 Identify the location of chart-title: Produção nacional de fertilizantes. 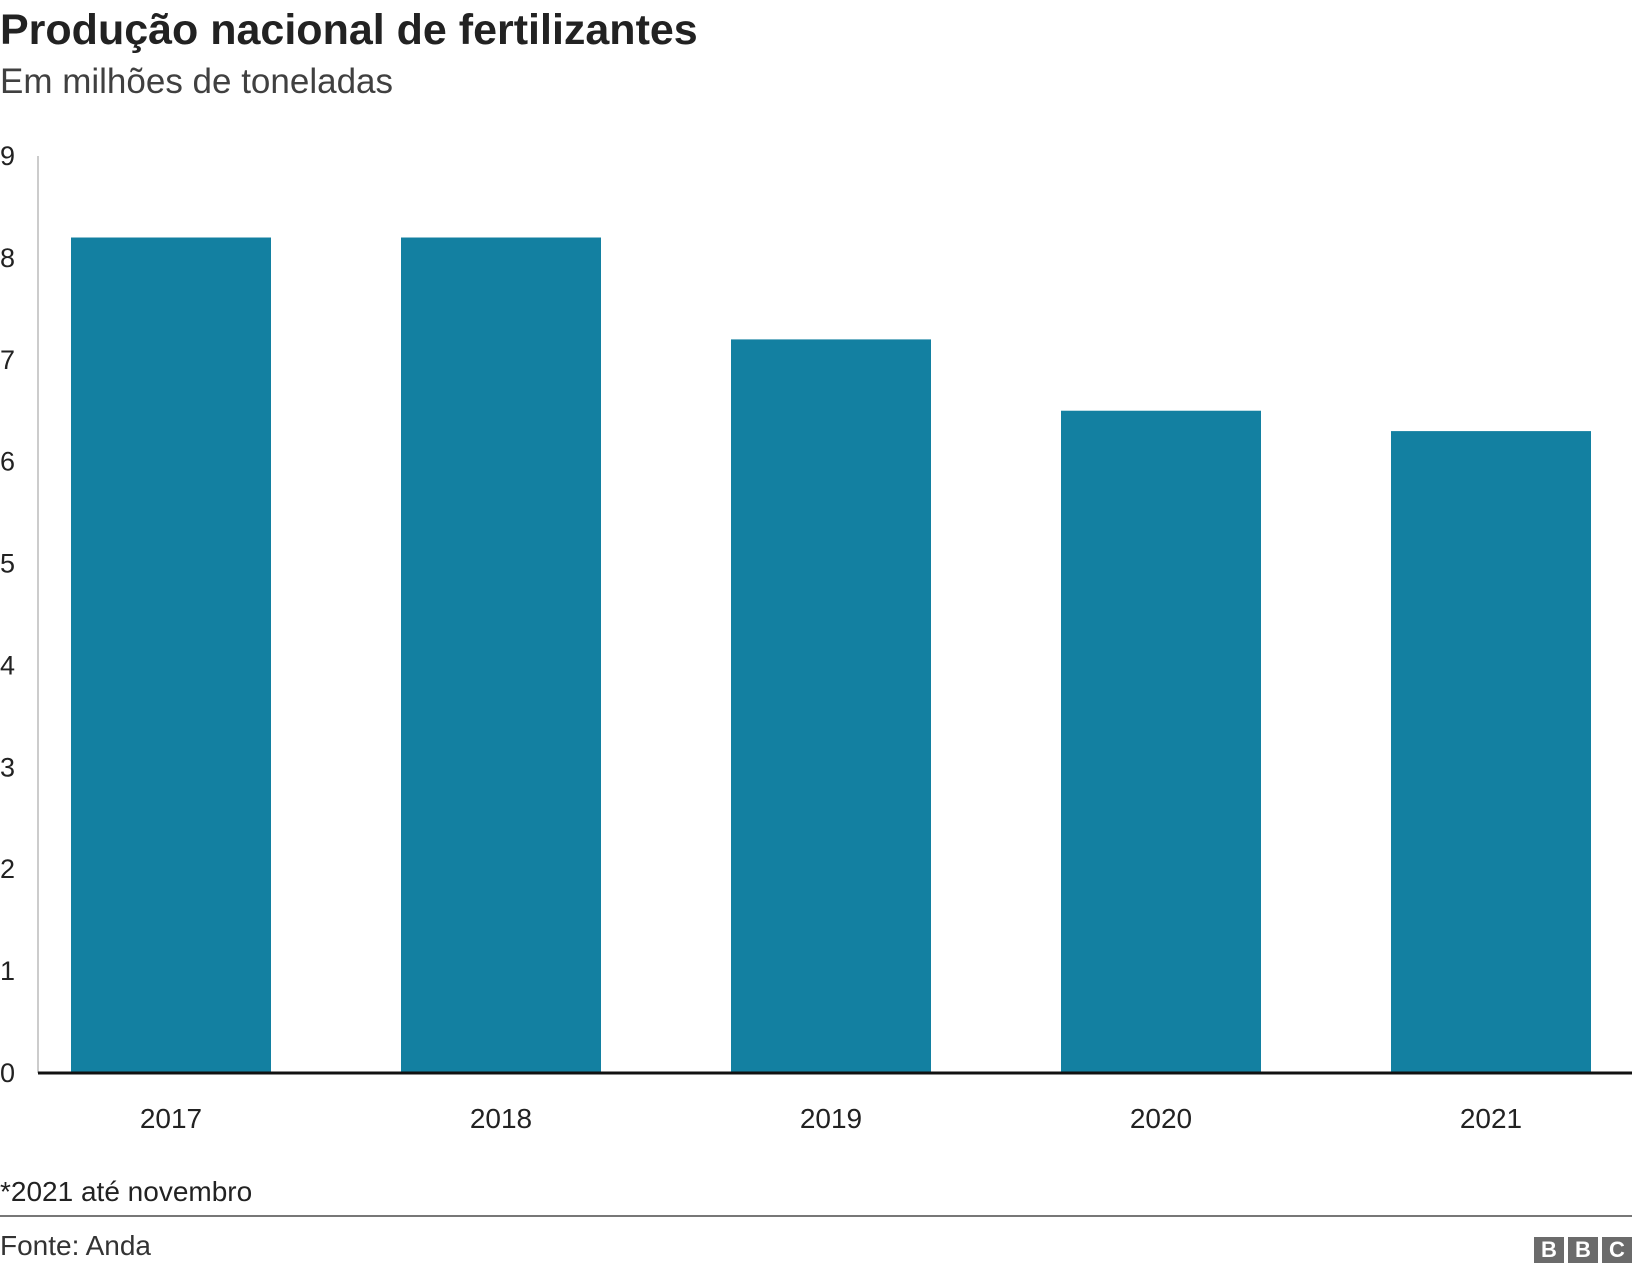
(349, 30).